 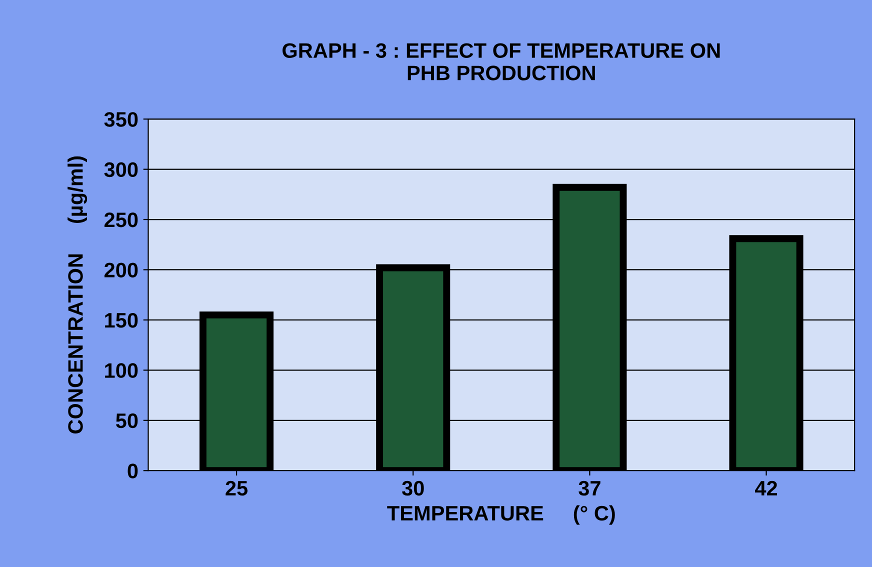 I want to click on y-tick-label: 0, so click(x=133, y=471).